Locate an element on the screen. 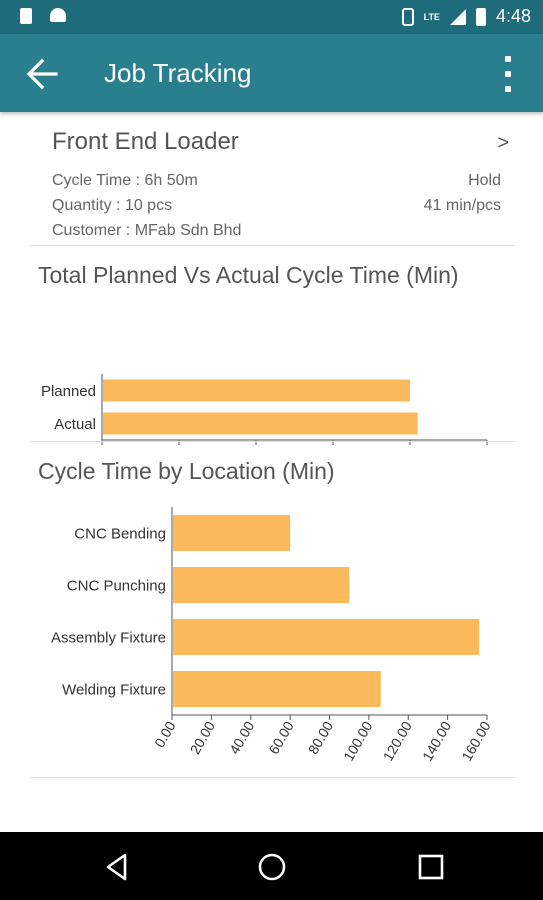  chevron-right-icon: > is located at coordinates (503, 143).